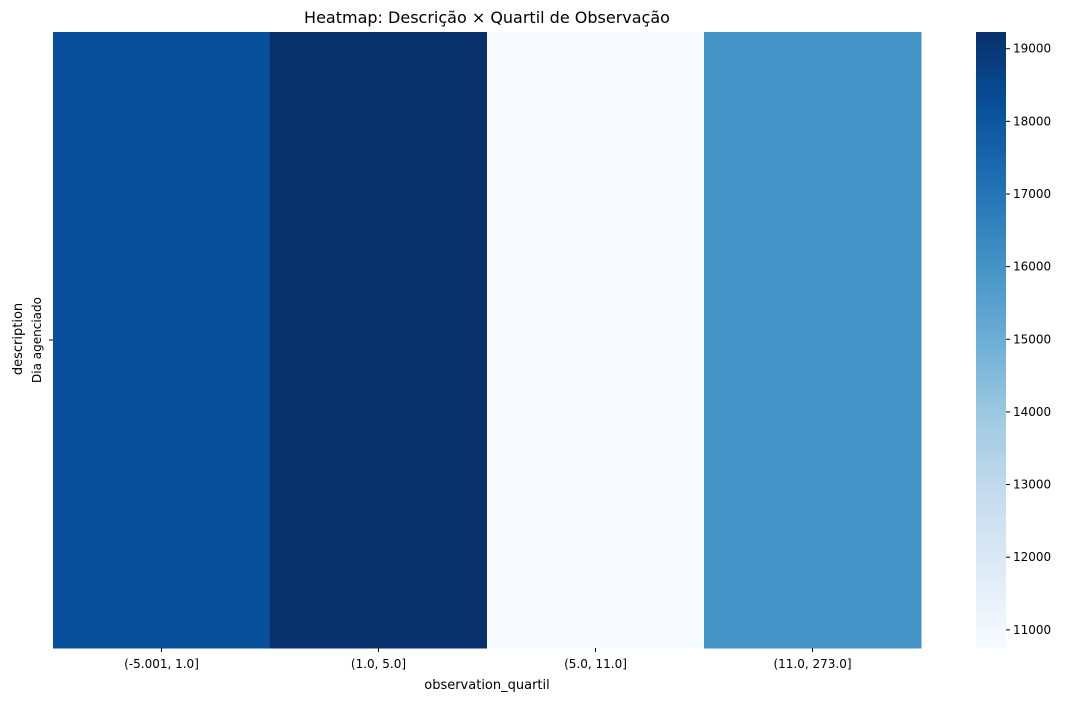 Image resolution: width=1070 pixels, height=701 pixels. I want to click on colorbar-tick-label: 13000, so click(1032, 485).